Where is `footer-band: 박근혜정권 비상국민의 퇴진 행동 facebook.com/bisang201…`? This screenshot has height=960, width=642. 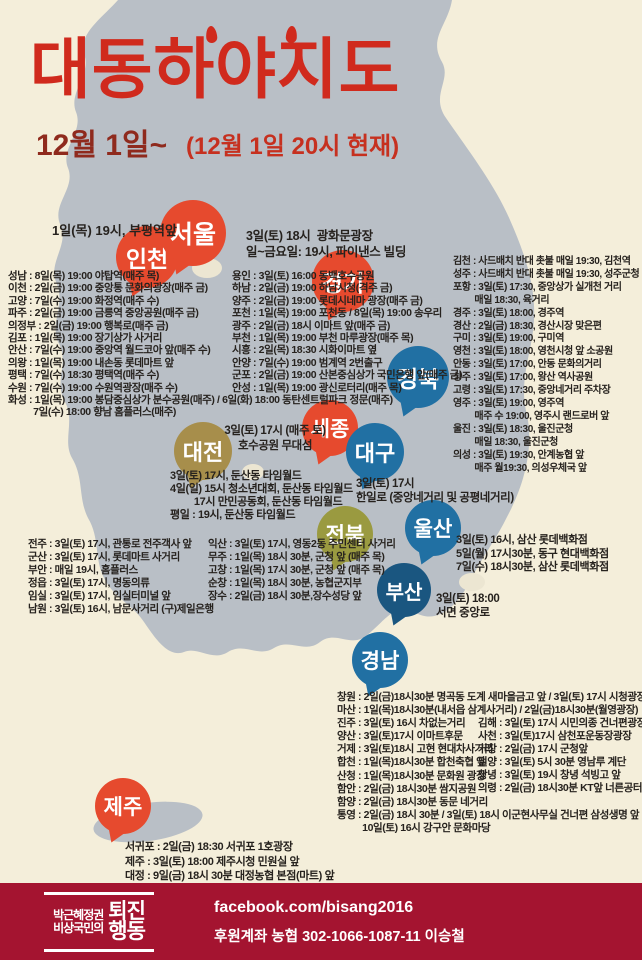
footer-band: 박근혜정권 비상국민의 퇴진 행동 facebook.com/bisang201… is located at coordinates (321, 921).